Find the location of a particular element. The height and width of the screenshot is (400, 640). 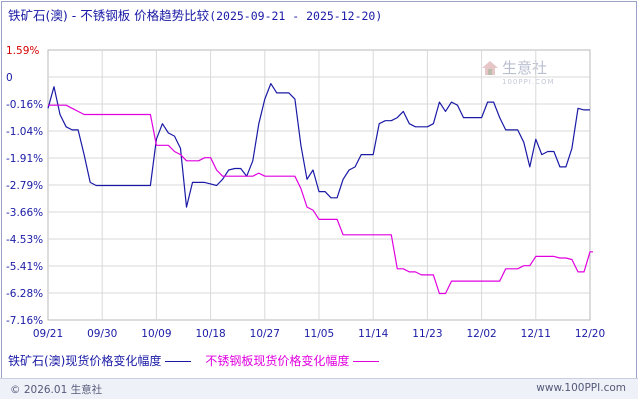

chart-title-date-range: (2025-09-21 - 2025-12-20) is located at coordinates (296, 16).